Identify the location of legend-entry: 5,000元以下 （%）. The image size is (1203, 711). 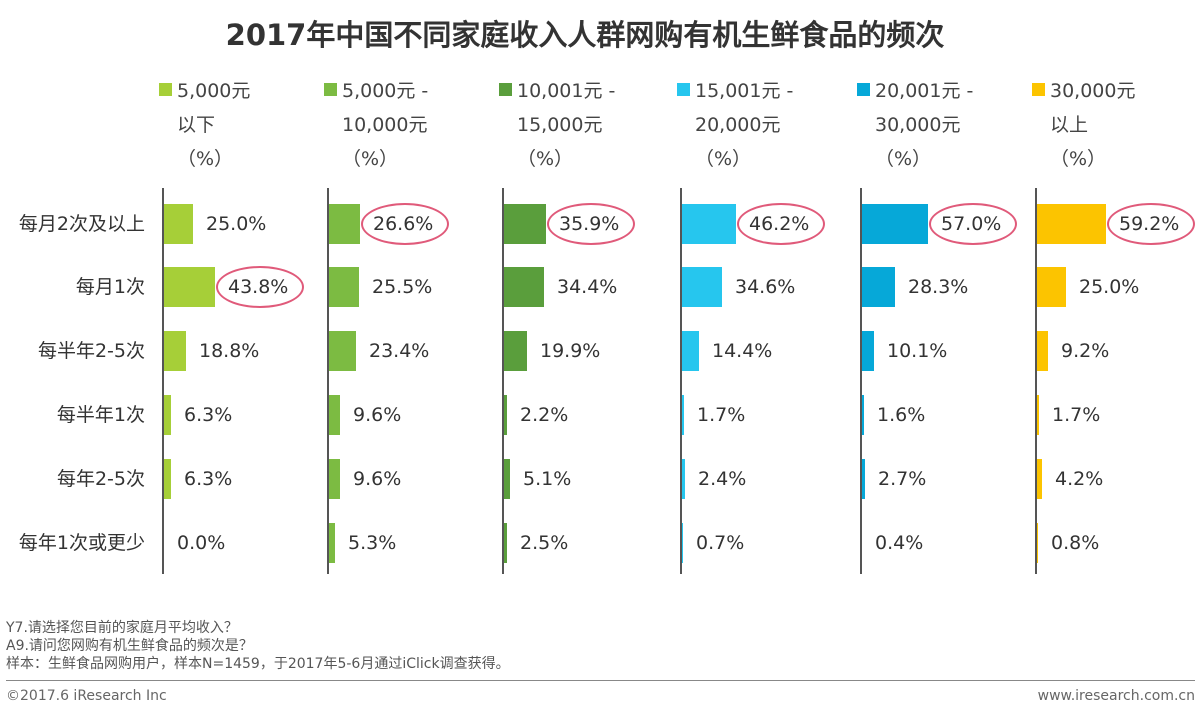
(204, 125).